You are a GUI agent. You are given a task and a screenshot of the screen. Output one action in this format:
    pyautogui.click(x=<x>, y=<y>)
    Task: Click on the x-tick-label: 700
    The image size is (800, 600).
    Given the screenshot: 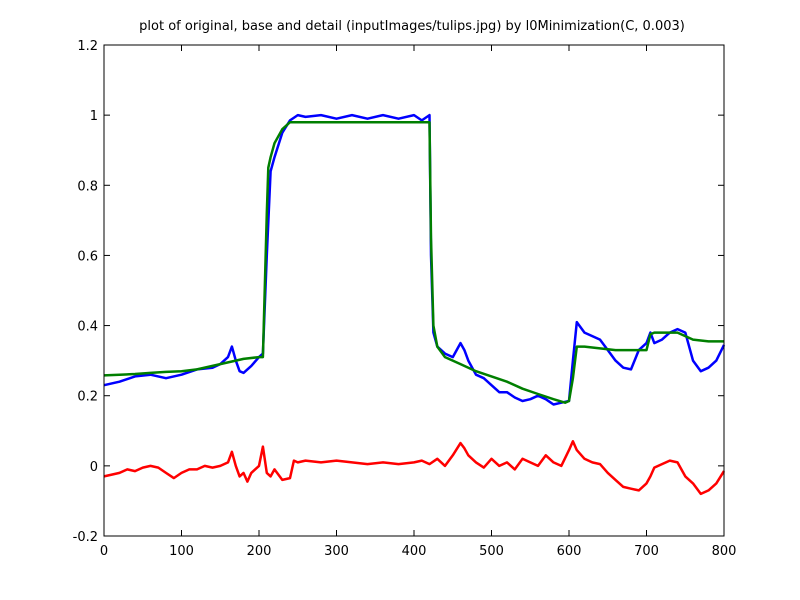 What is the action you would take?
    pyautogui.click(x=646, y=551)
    